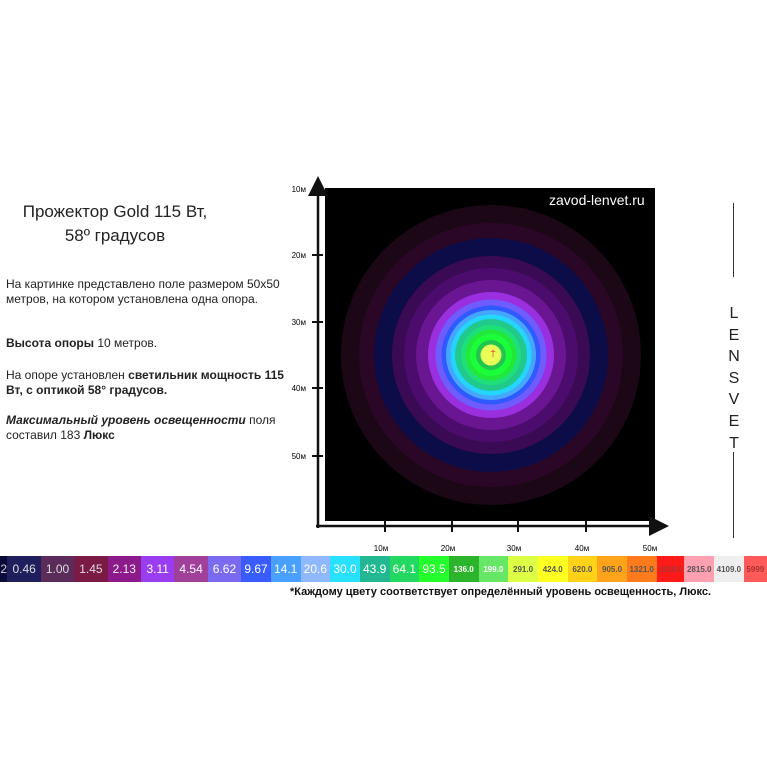 The image size is (767, 767). Describe the element at coordinates (299, 255) in the screenshot. I see `y-tick-label: 20м` at that location.